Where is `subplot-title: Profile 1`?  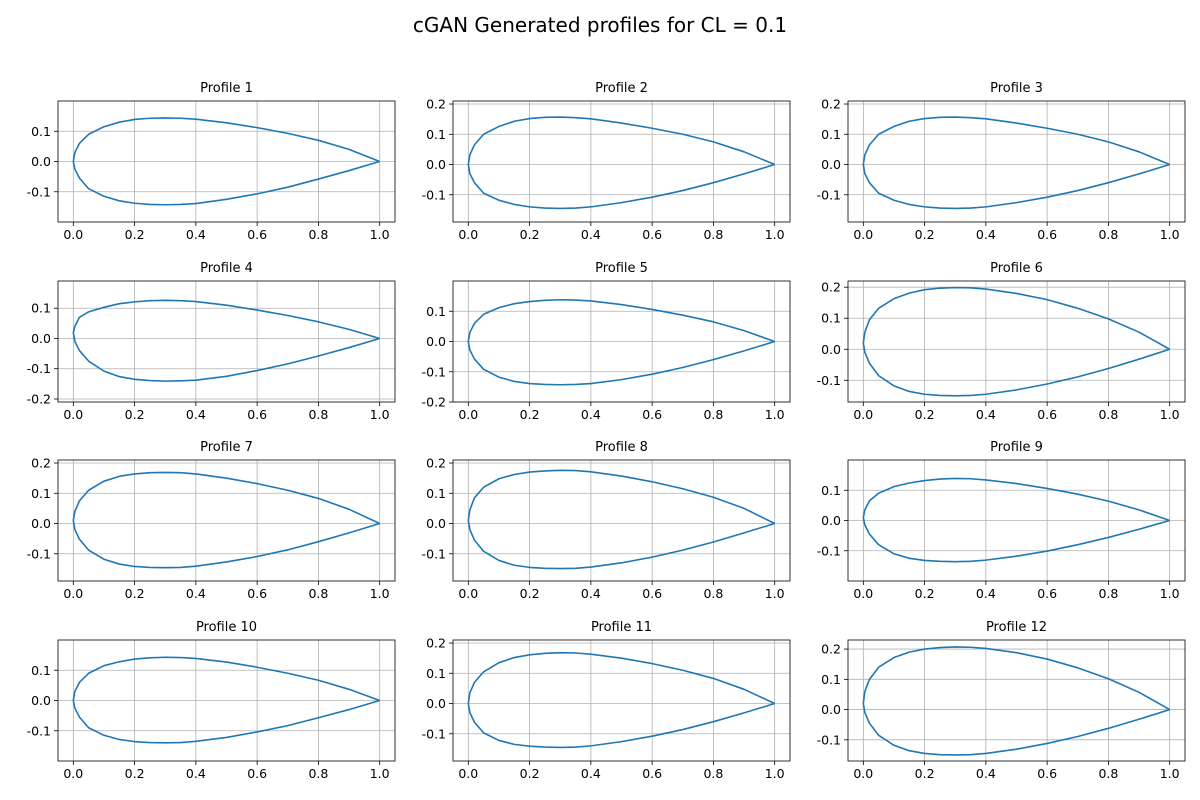 subplot-title: Profile 1 is located at coordinates (226, 88).